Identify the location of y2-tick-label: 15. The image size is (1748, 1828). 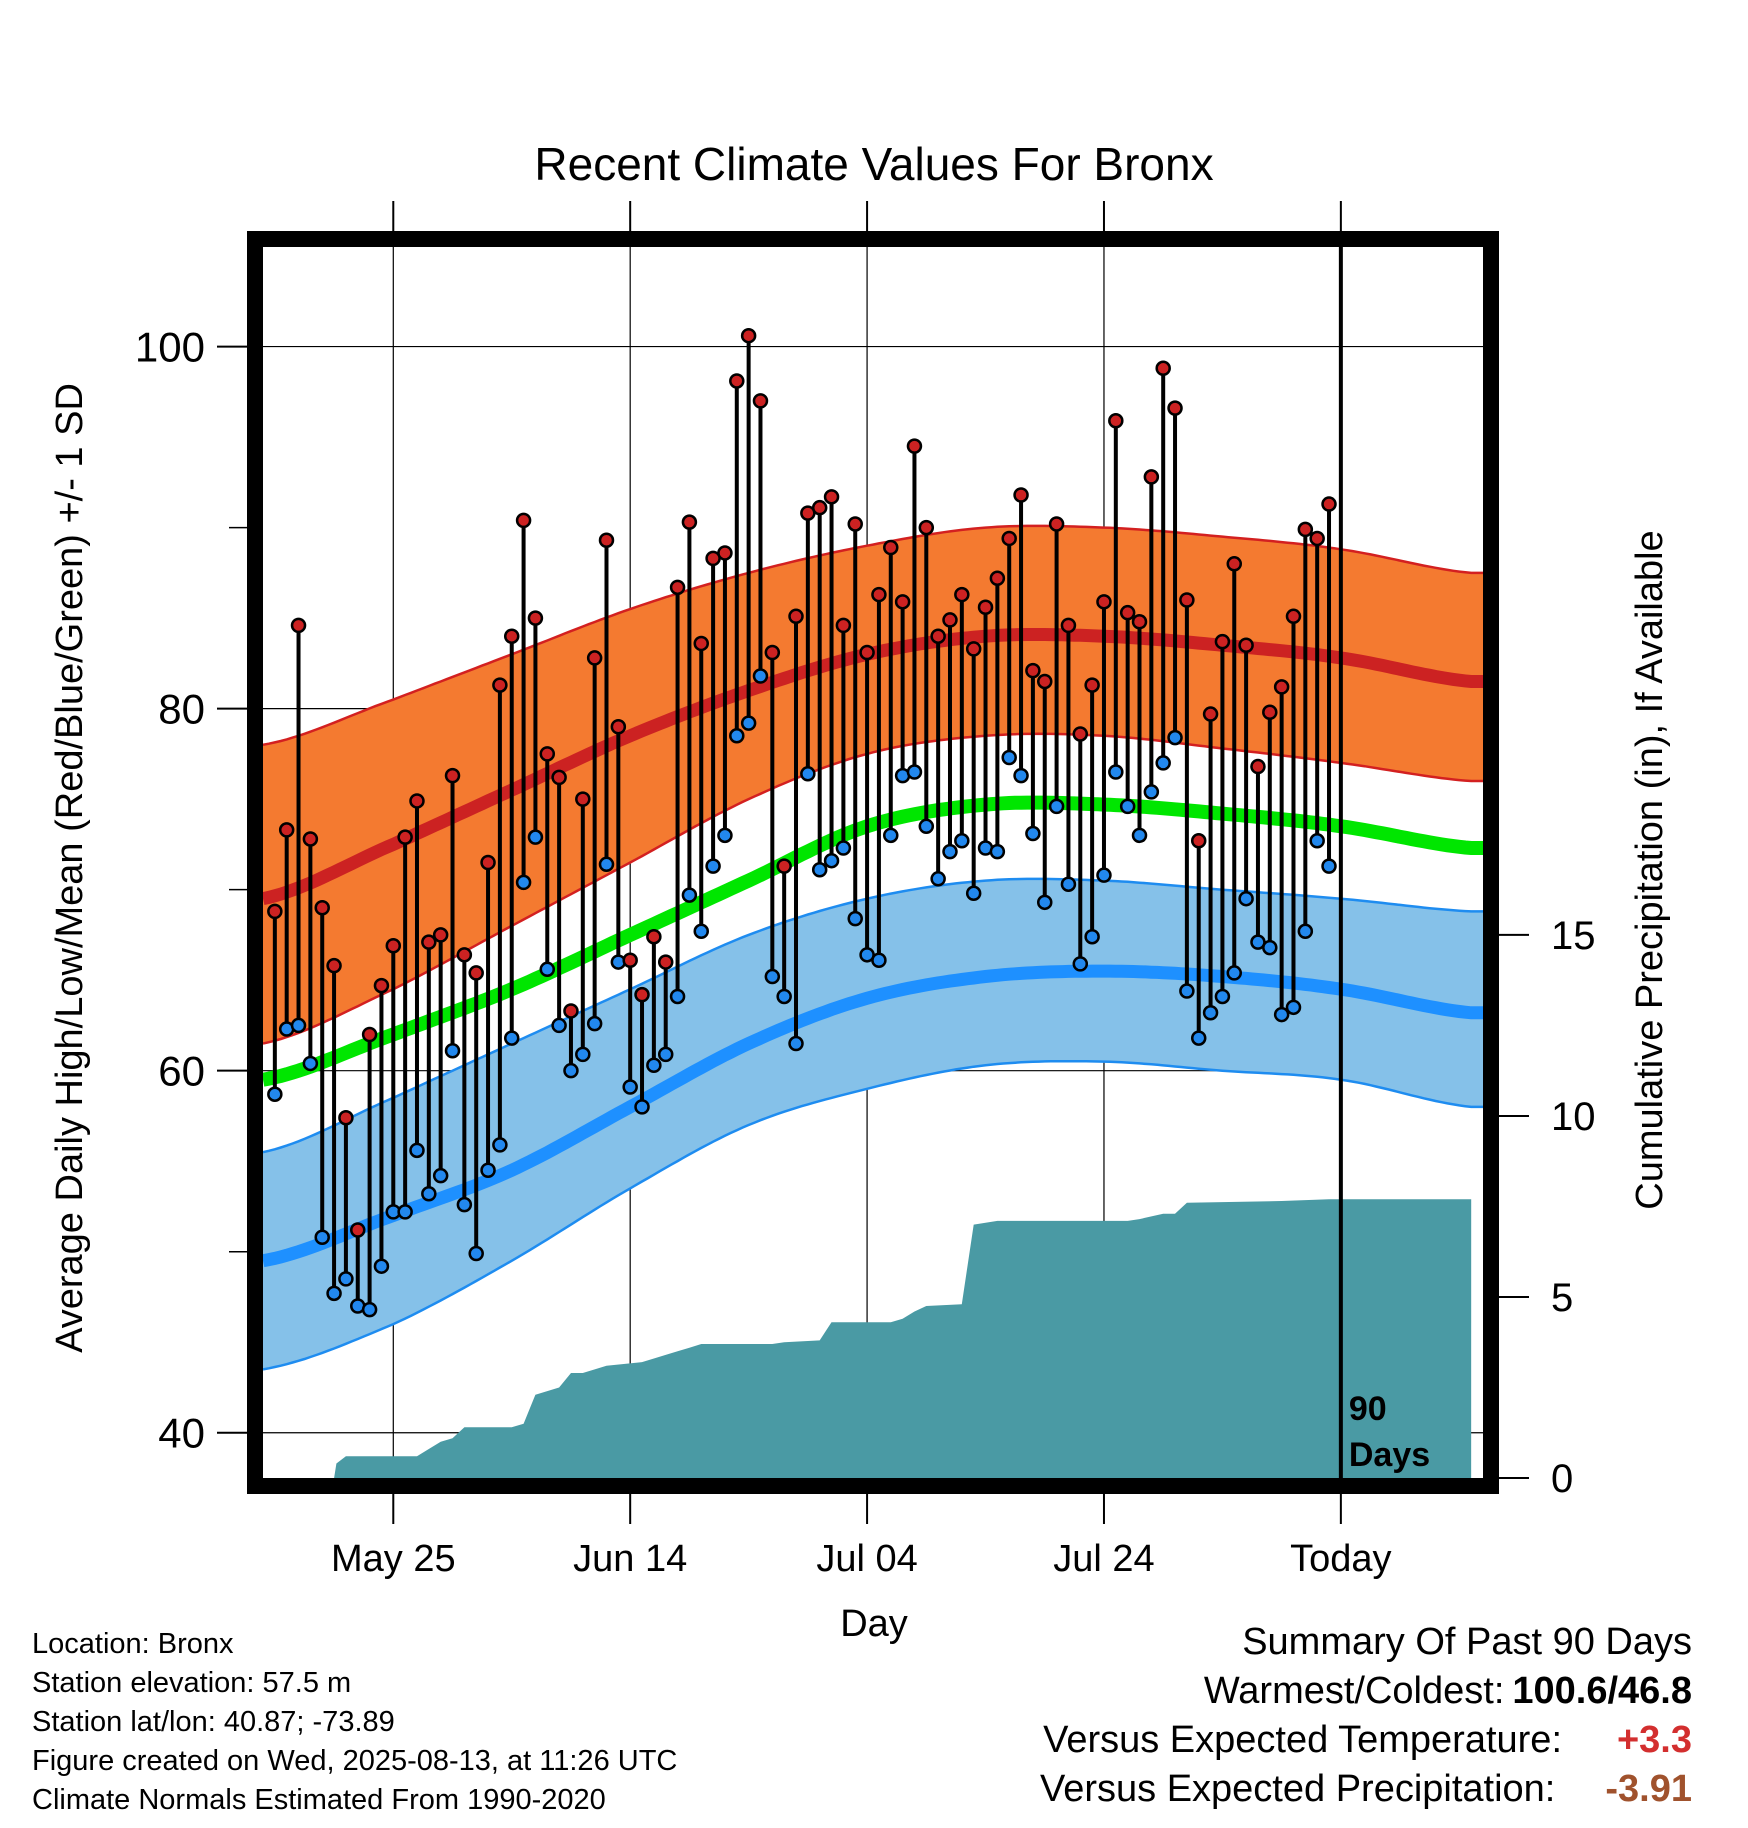
(1573, 936).